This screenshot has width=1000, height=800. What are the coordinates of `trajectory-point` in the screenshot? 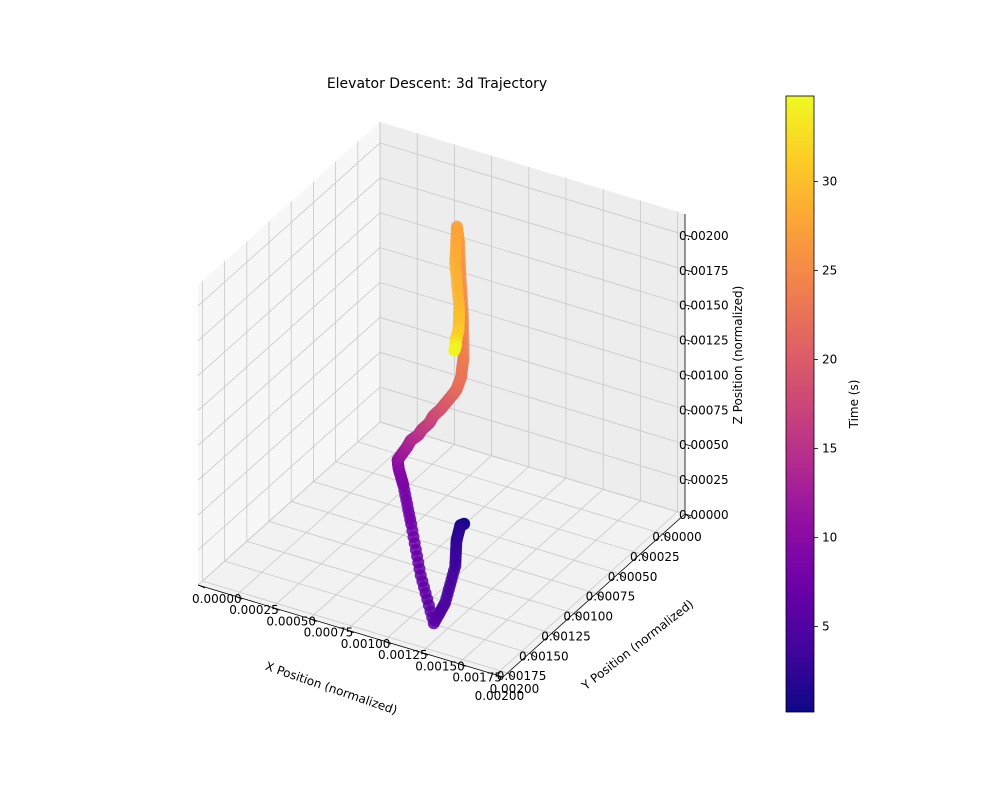 It's located at (454, 350).